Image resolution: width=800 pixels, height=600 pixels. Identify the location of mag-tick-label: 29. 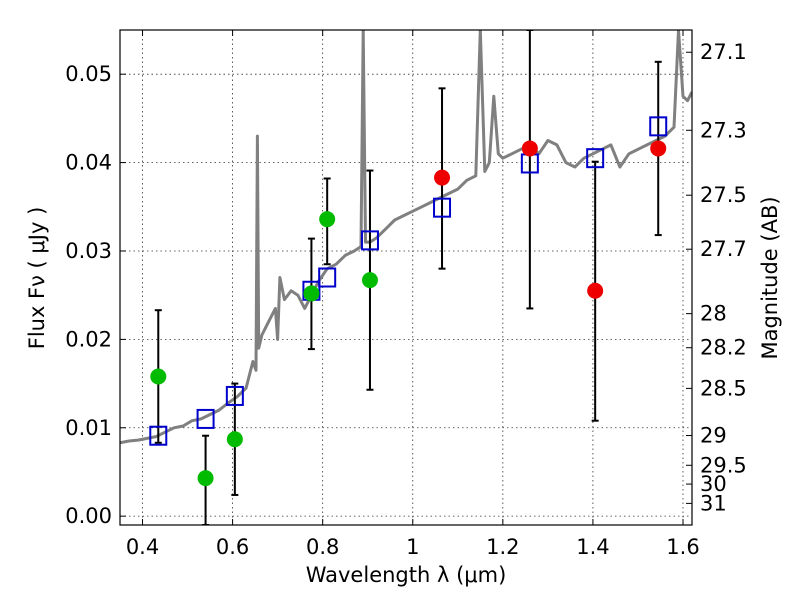
(713, 436).